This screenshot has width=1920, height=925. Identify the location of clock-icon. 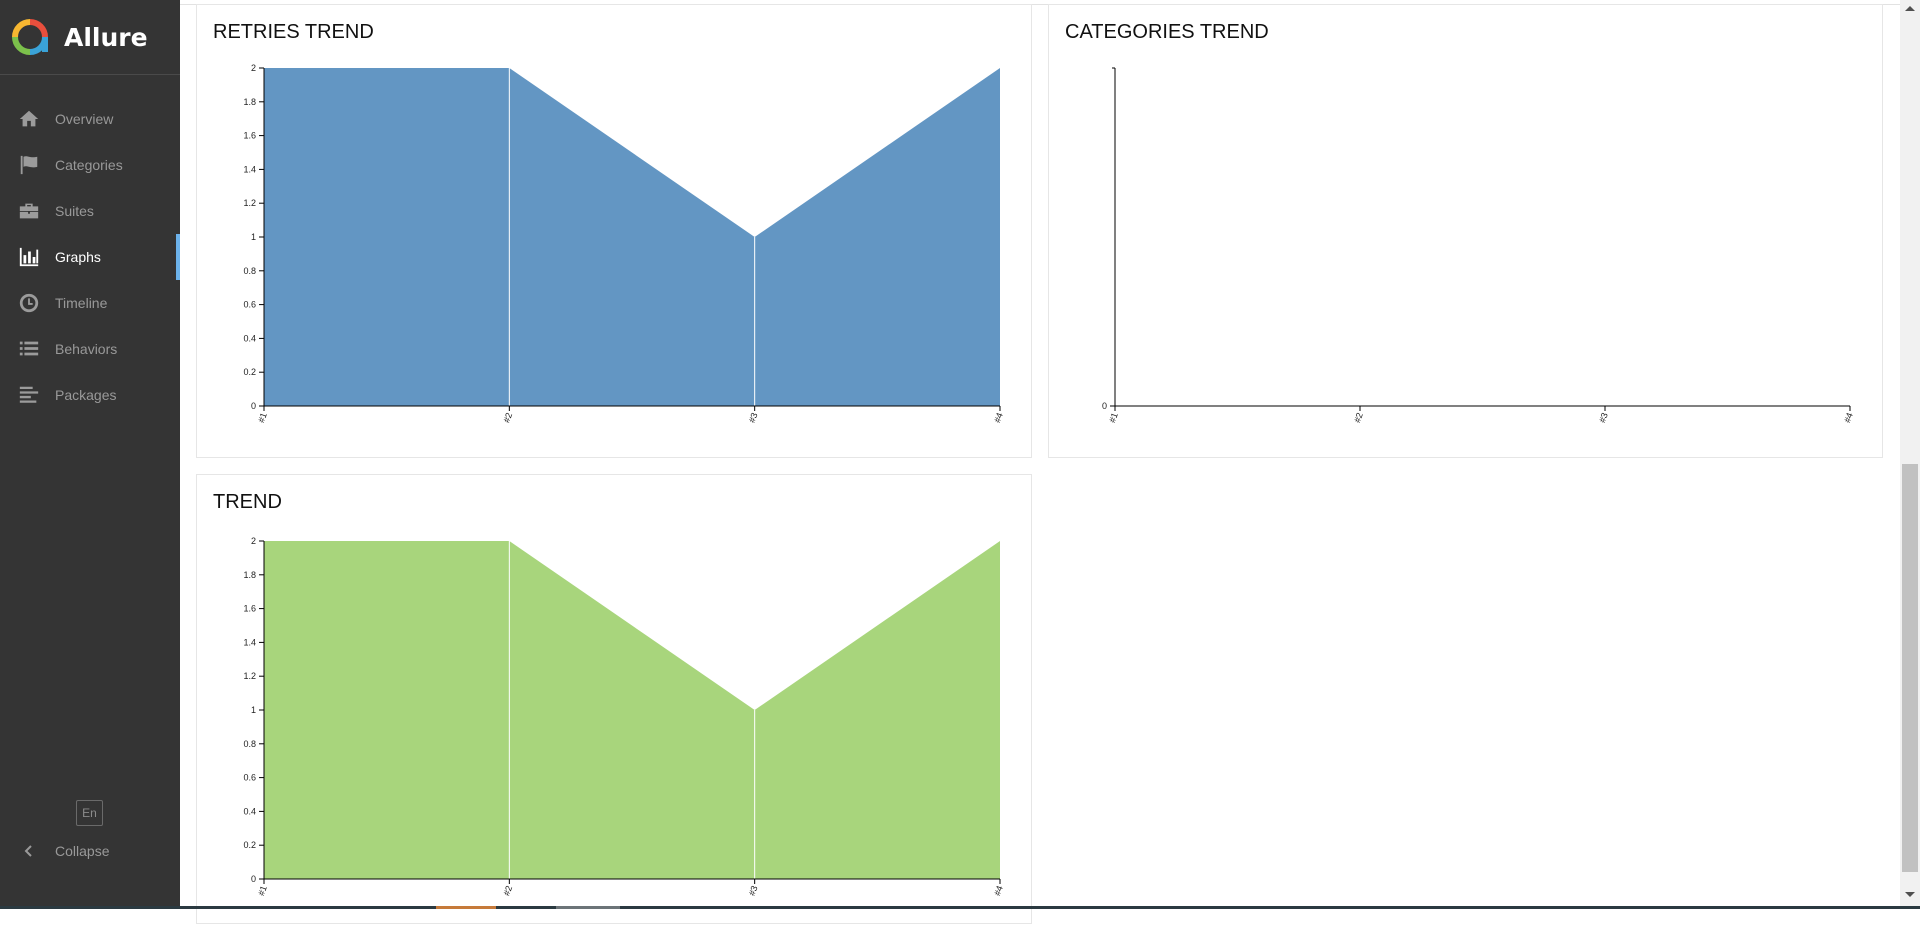
(29, 303).